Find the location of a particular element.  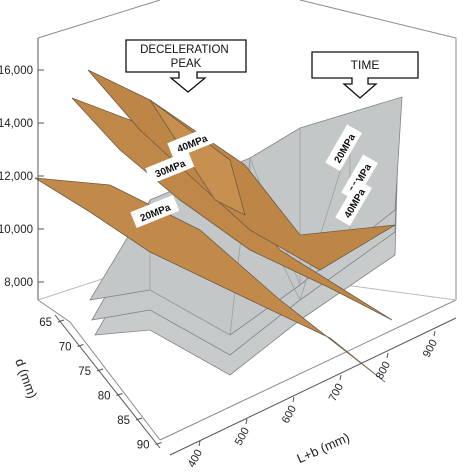

y-tick-label: 75 is located at coordinates (84, 372).